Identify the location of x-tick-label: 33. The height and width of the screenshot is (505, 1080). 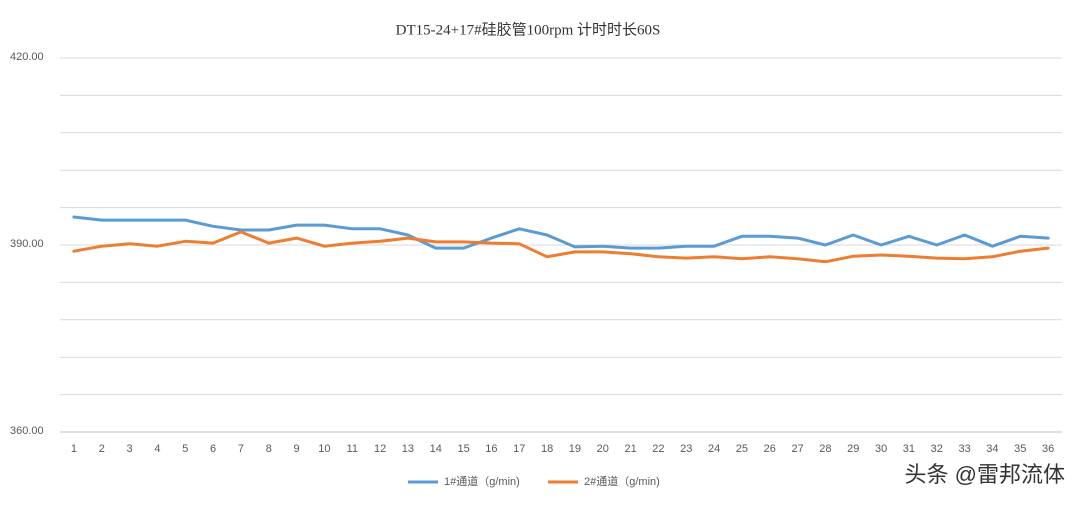
(964, 449).